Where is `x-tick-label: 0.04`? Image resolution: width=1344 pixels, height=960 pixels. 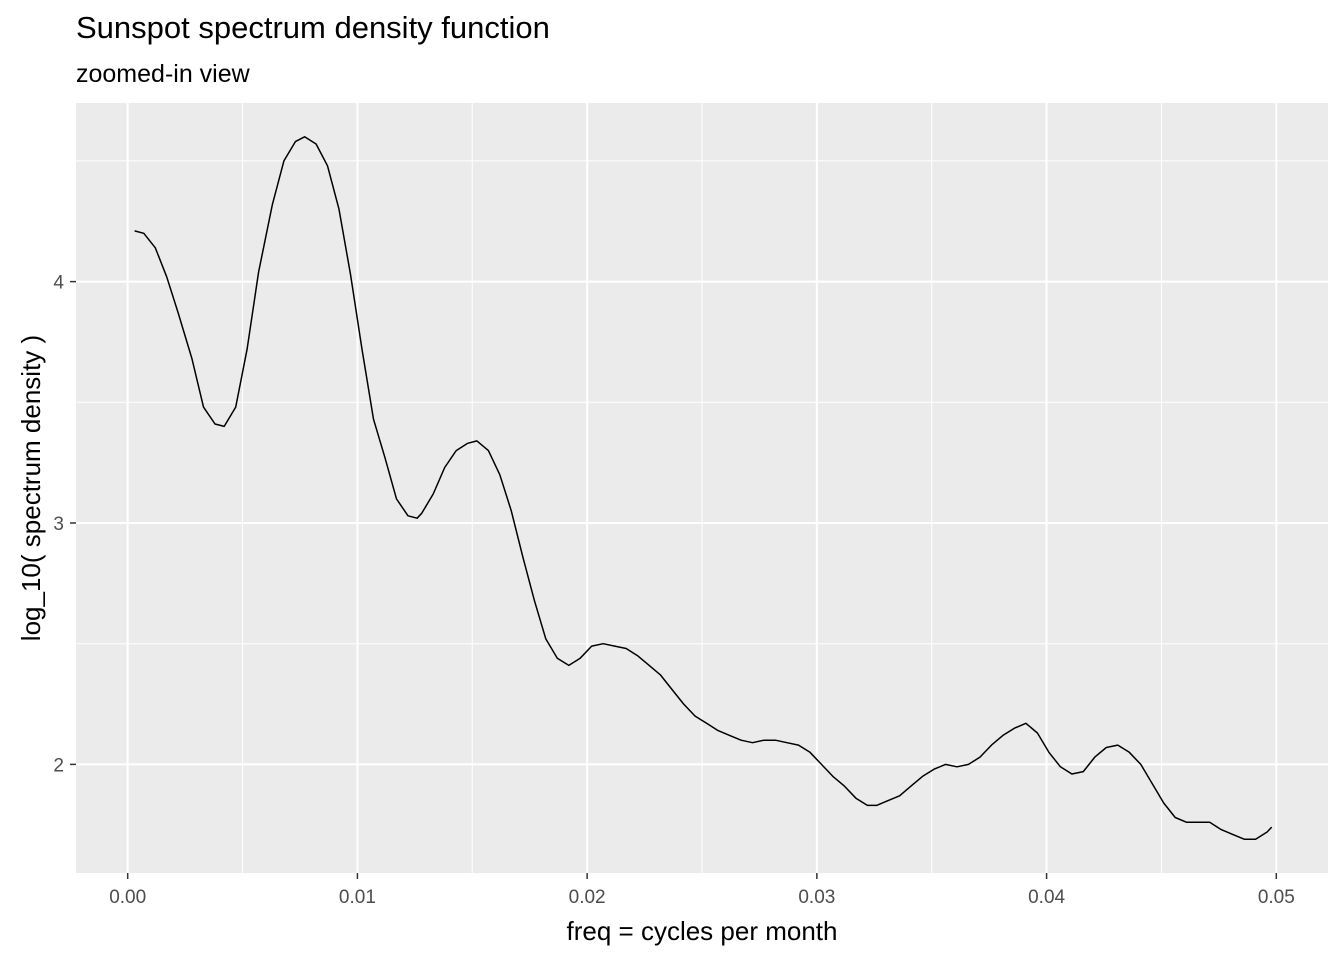 x-tick-label: 0.04 is located at coordinates (1046, 897).